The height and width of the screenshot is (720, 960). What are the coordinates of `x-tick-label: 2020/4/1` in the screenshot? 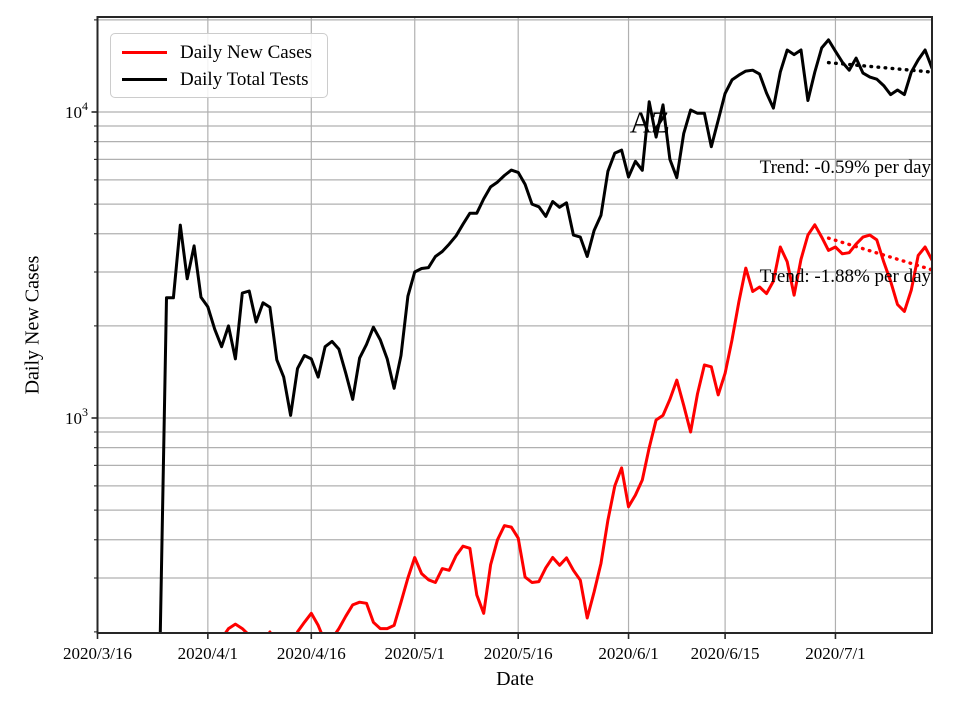 It's located at (208, 653).